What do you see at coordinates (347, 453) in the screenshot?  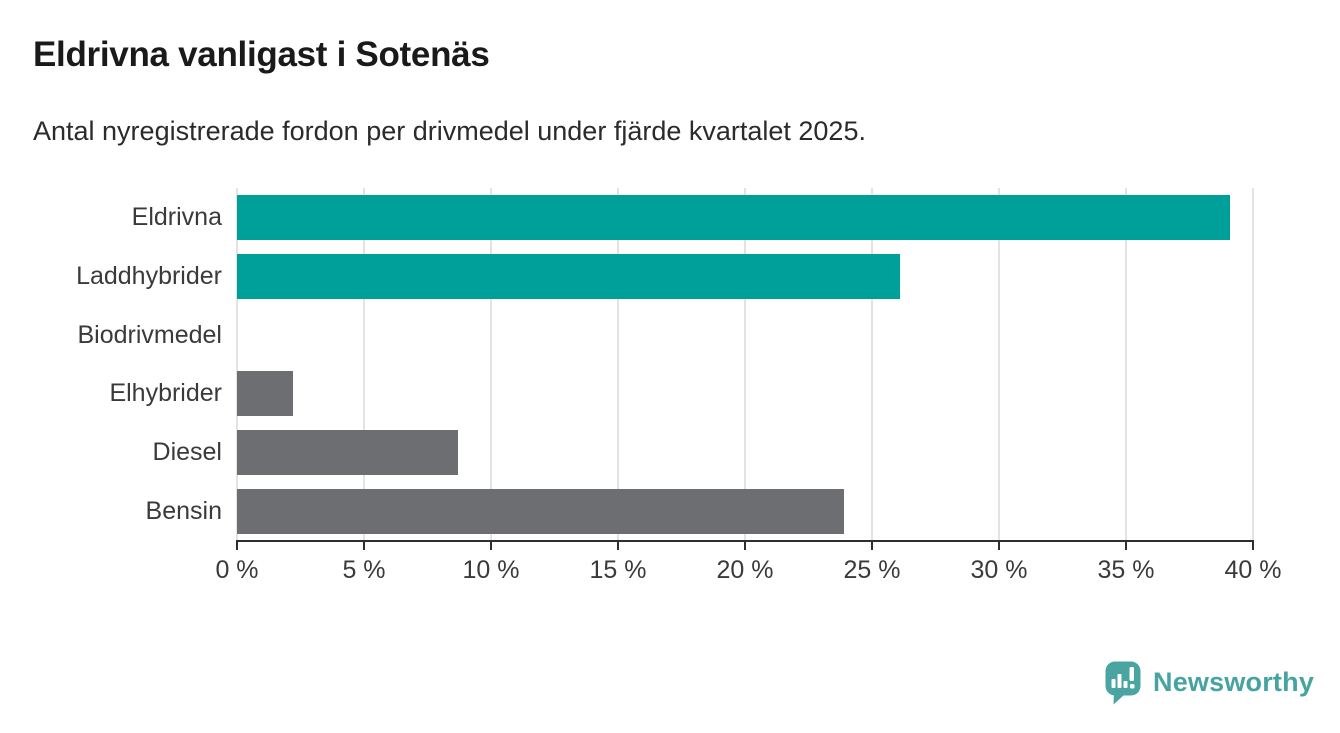 I see `bar-diesel` at bounding box center [347, 453].